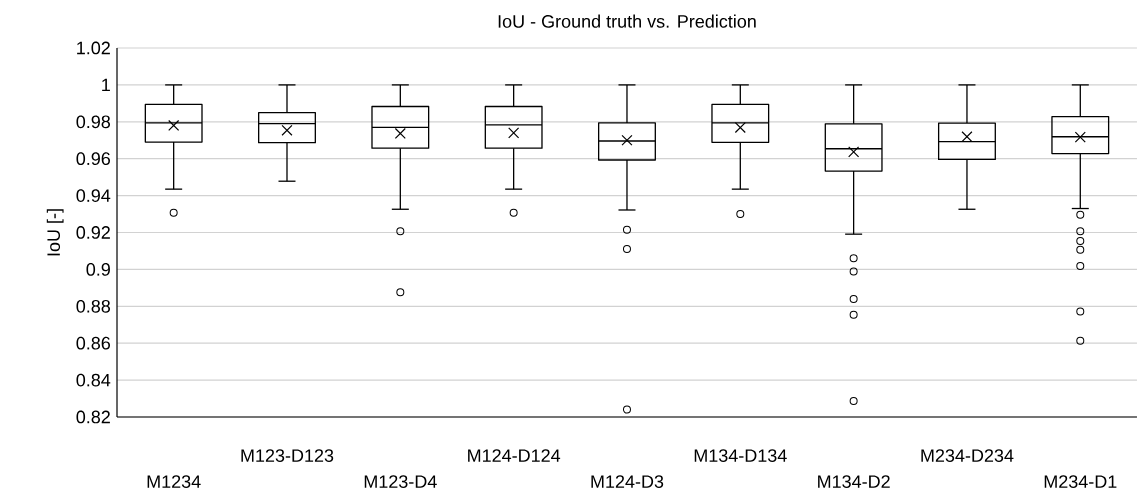 The height and width of the screenshot is (493, 1142). Describe the element at coordinates (93, 195) in the screenshot. I see `y-tick-label: 0.94` at that location.